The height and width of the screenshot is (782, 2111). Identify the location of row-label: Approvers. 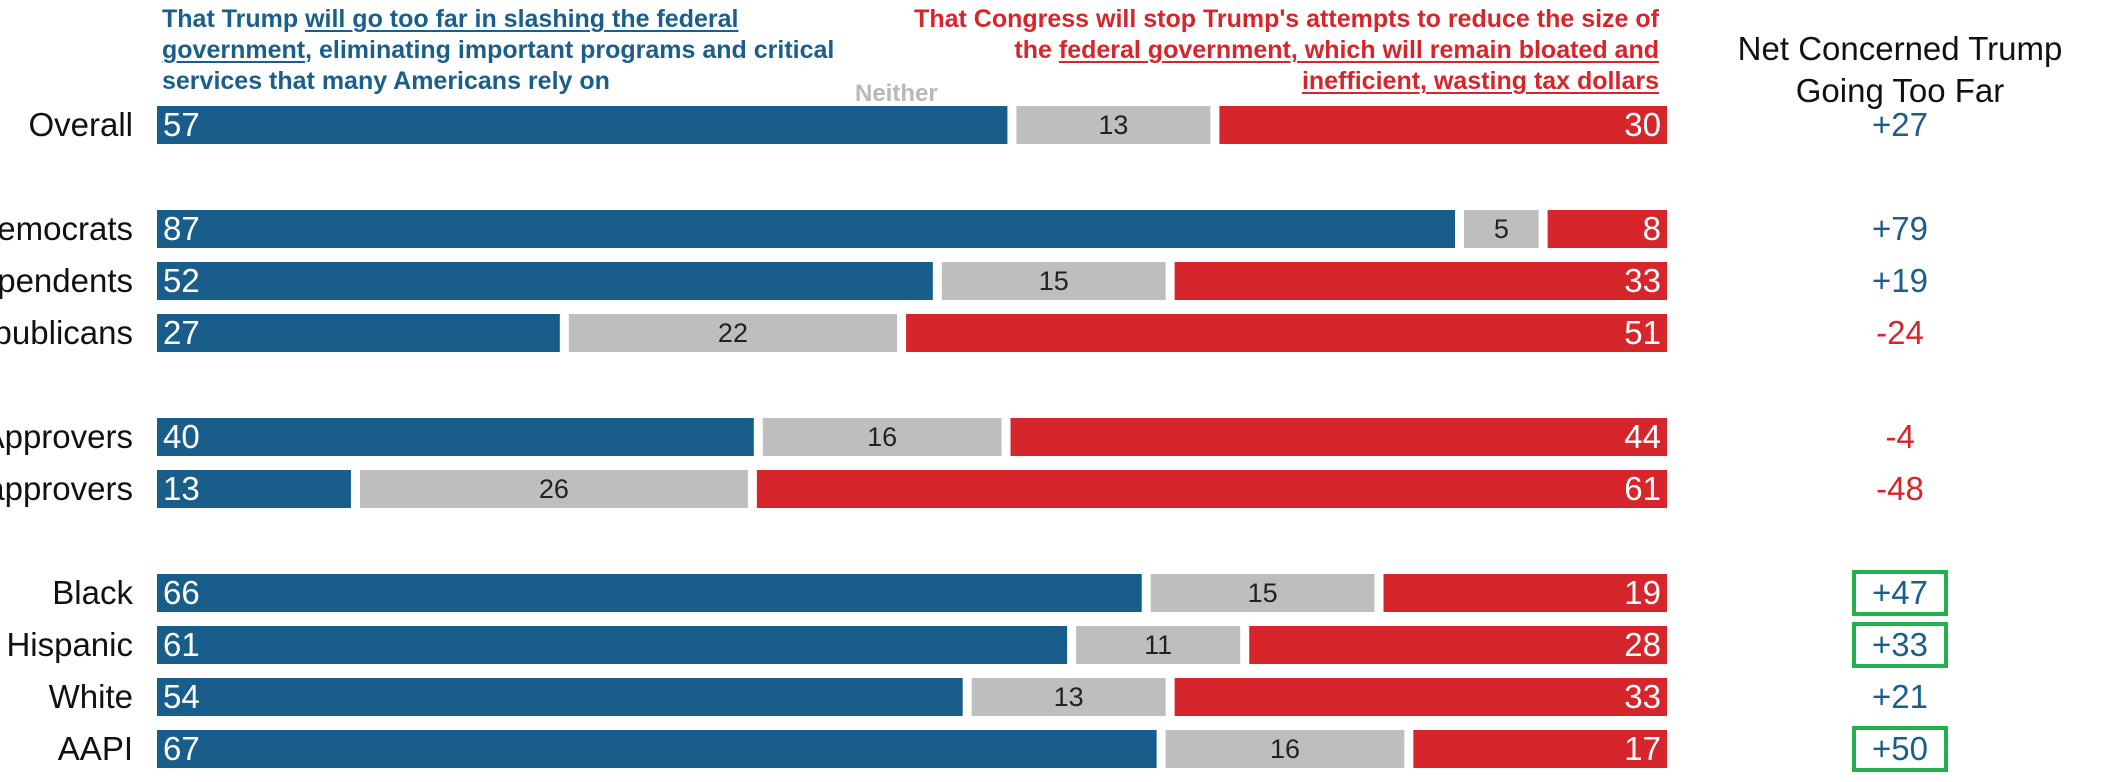
(66, 436).